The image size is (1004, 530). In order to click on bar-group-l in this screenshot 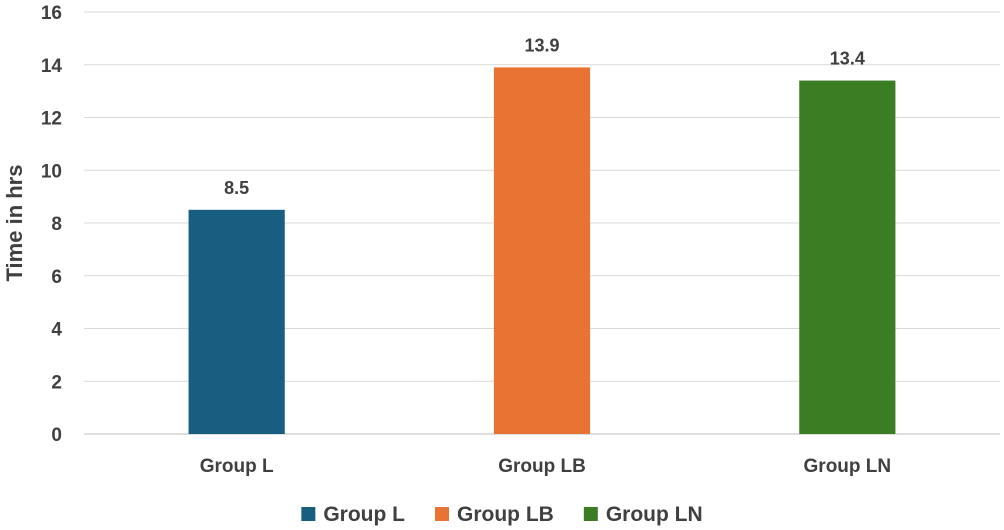, I will do `click(236, 321)`.